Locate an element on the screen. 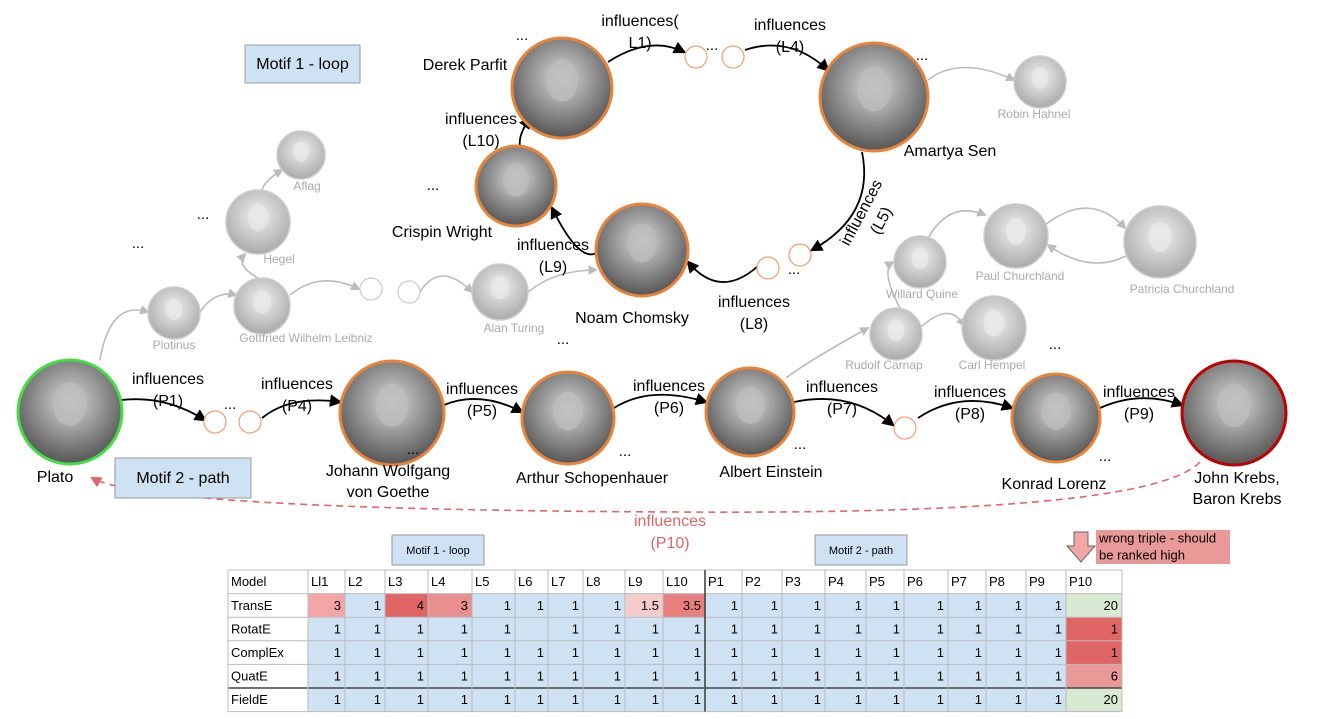 The height and width of the screenshot is (719, 1337). faded-node-label: Alan Turing is located at coordinates (514, 328).